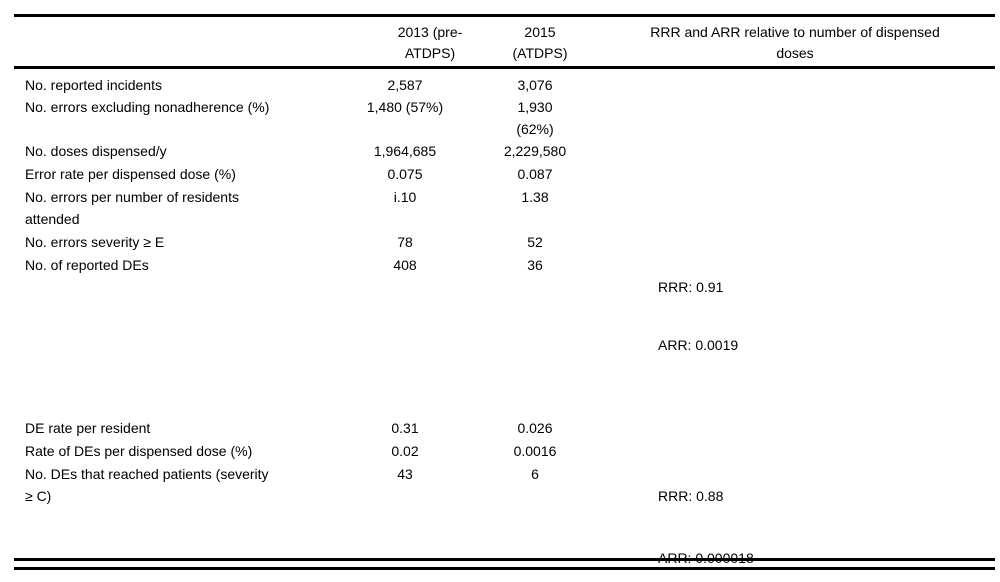  What do you see at coordinates (504, 15) in the screenshot?
I see `table-top-rule` at bounding box center [504, 15].